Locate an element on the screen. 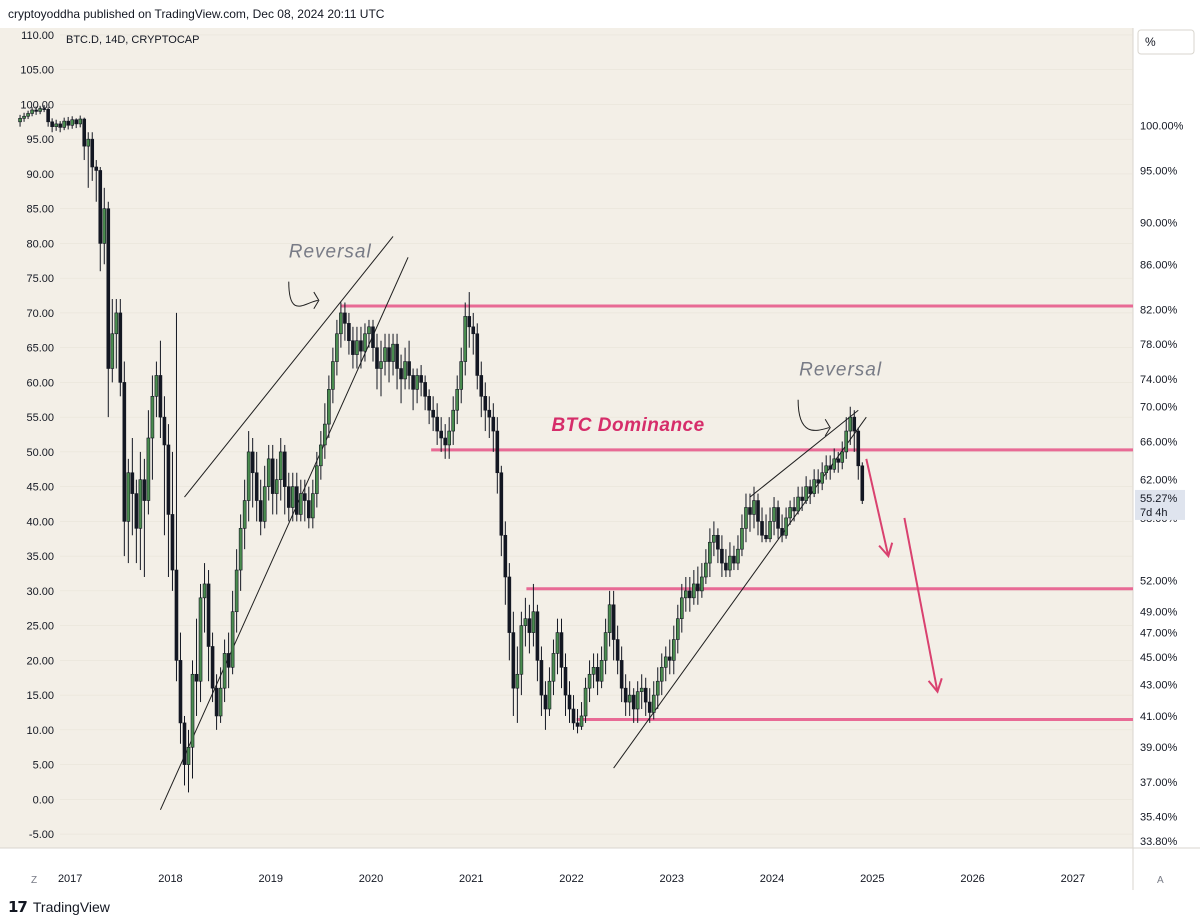 This screenshot has height=924, width=1200. countdown-label: 7d 4h is located at coordinates (1154, 513).